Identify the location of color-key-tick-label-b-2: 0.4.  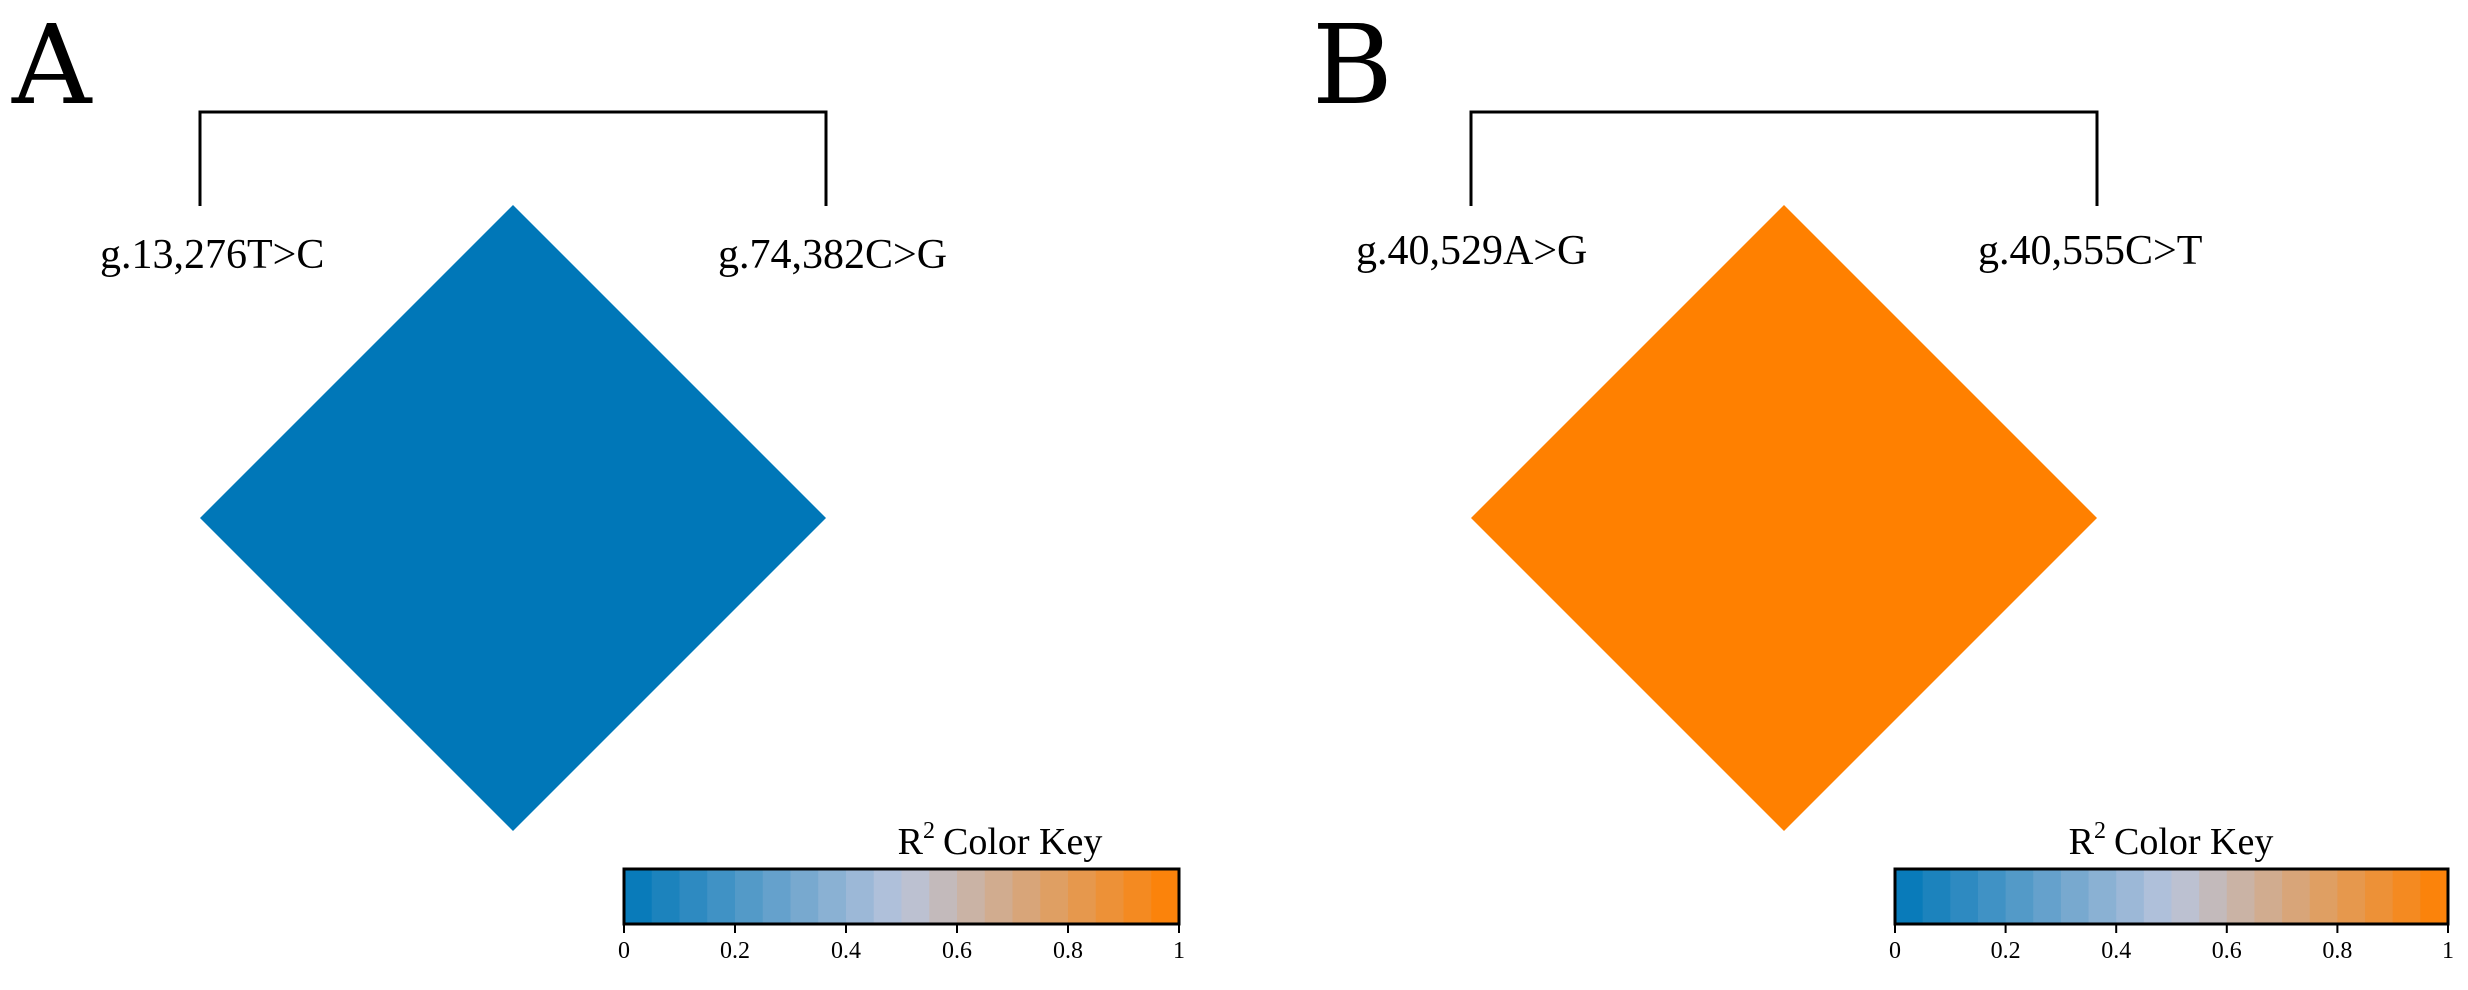
(2116, 951).